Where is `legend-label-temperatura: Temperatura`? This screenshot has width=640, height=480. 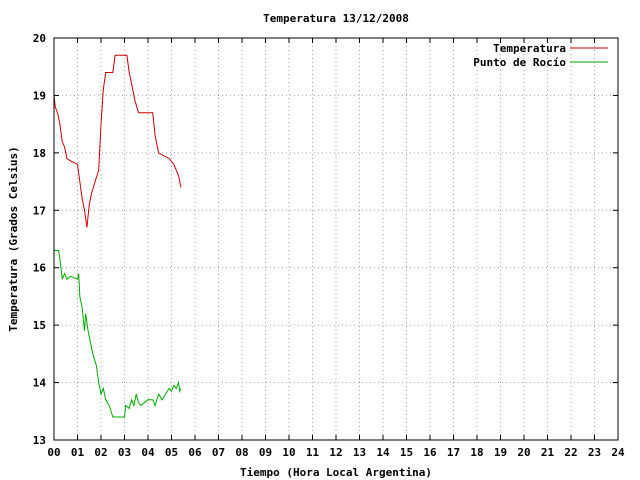 legend-label-temperatura: Temperatura is located at coordinates (529, 48).